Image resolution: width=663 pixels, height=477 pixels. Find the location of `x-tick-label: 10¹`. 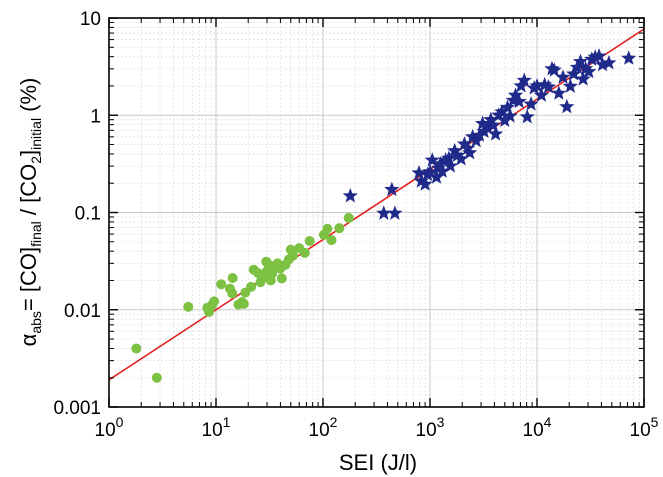

x-tick-label: 10¹ is located at coordinates (216, 427).